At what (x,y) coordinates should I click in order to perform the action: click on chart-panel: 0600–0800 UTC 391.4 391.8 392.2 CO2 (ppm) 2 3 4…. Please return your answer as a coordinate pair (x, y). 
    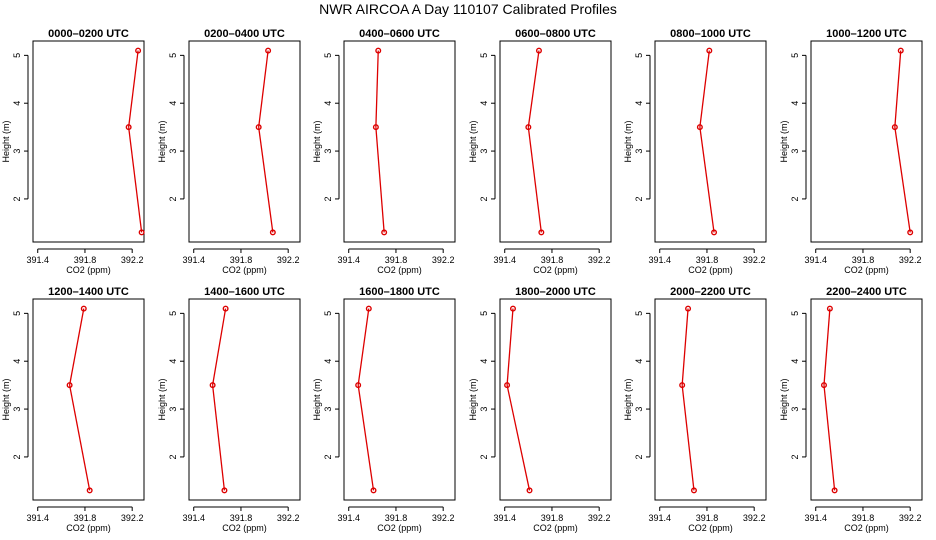
    Looking at the image, I should click on (540, 151).